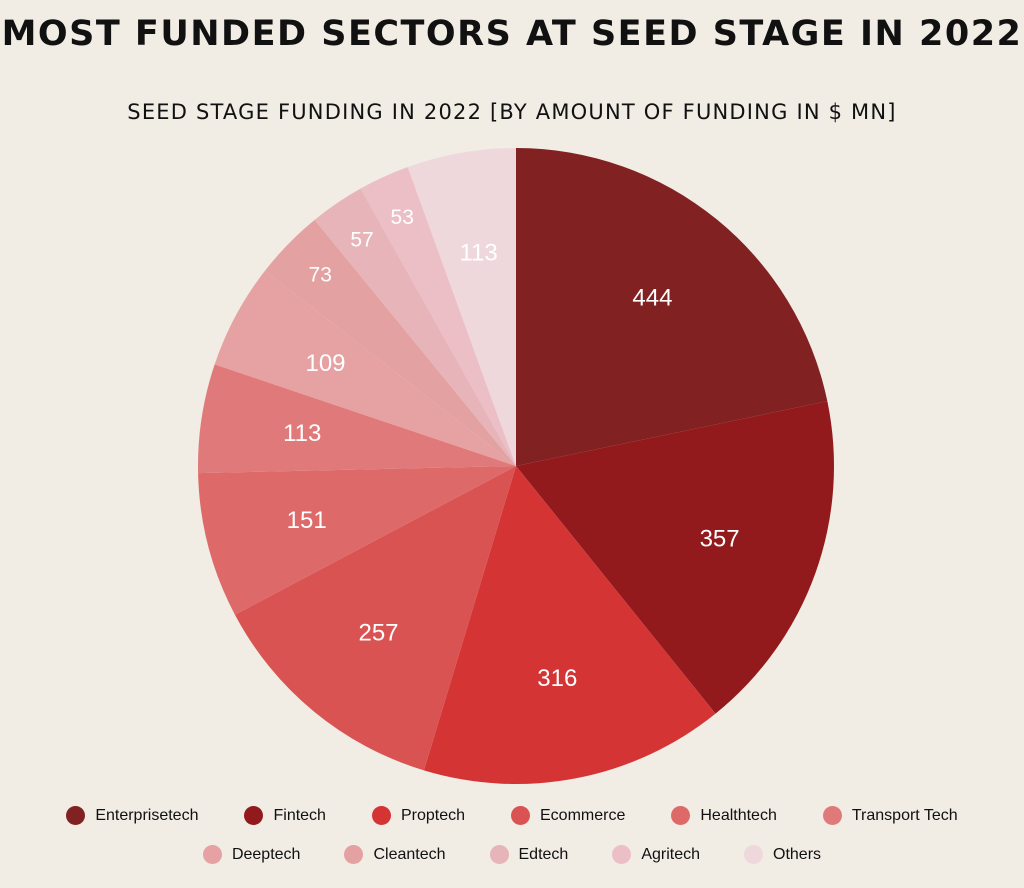  I want to click on pie-slice-proptech, so click(569, 625).